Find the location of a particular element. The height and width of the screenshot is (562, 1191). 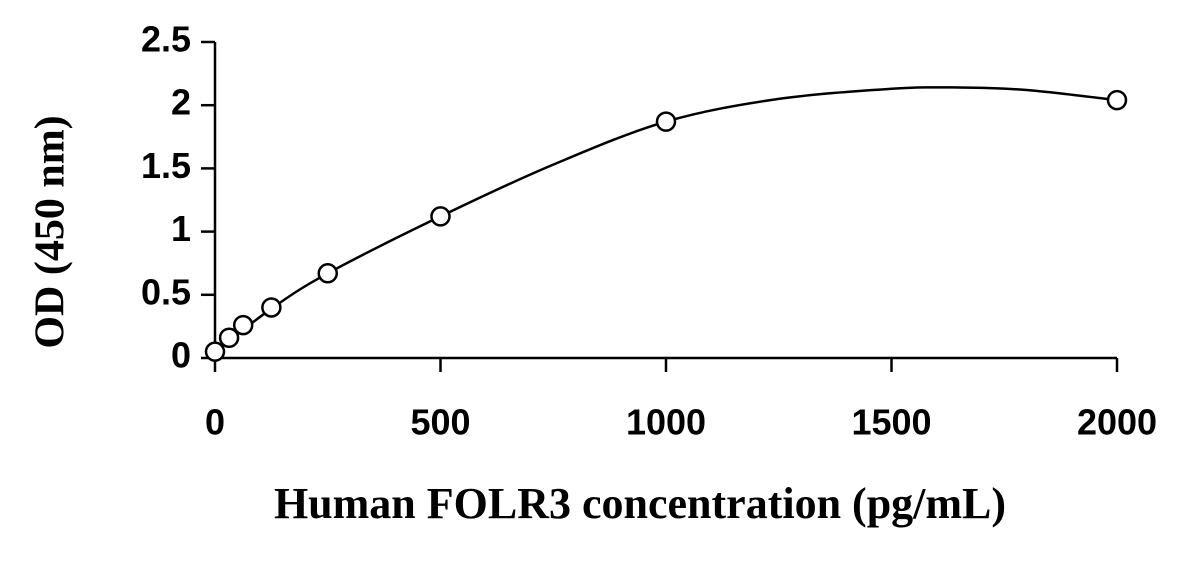

x-tick-label: 500 is located at coordinates (440, 422).